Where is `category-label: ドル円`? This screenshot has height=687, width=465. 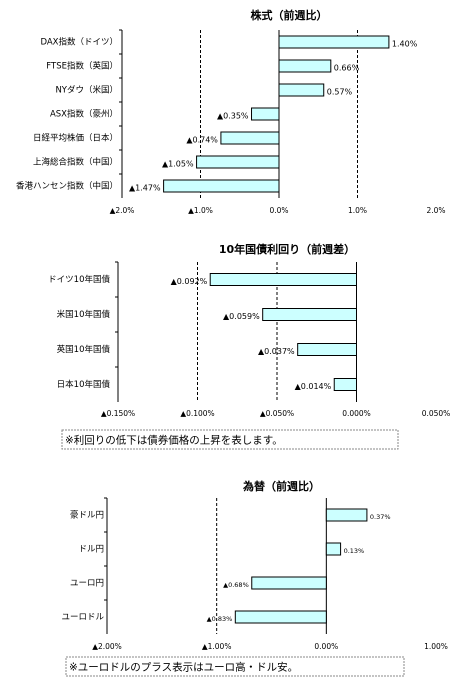 category-label: ドル円 is located at coordinates (91, 550).